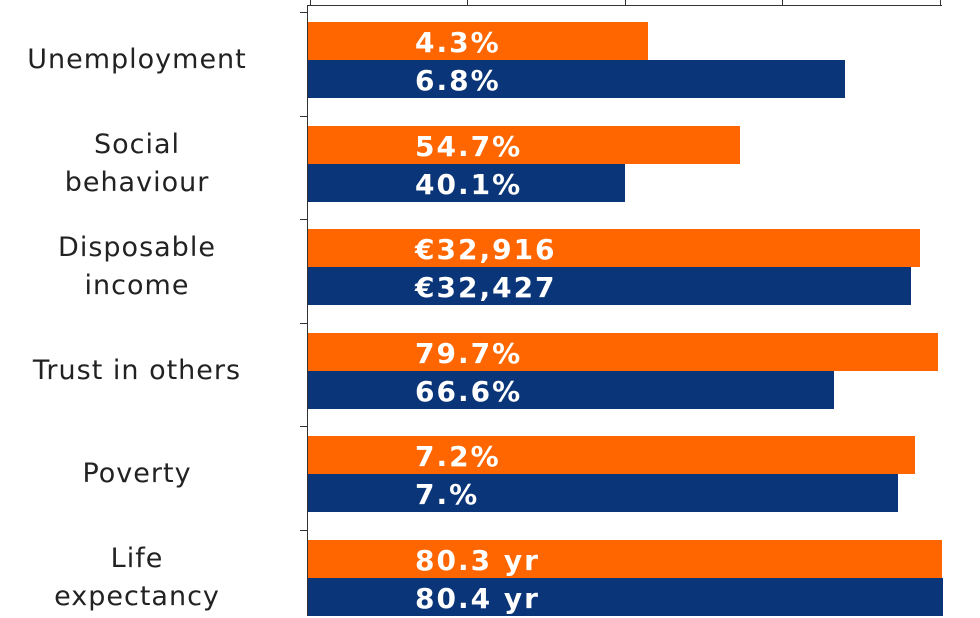 This screenshot has width=980, height=618. Describe the element at coordinates (458, 457) in the screenshot. I see `value-label: 7.2%` at that location.